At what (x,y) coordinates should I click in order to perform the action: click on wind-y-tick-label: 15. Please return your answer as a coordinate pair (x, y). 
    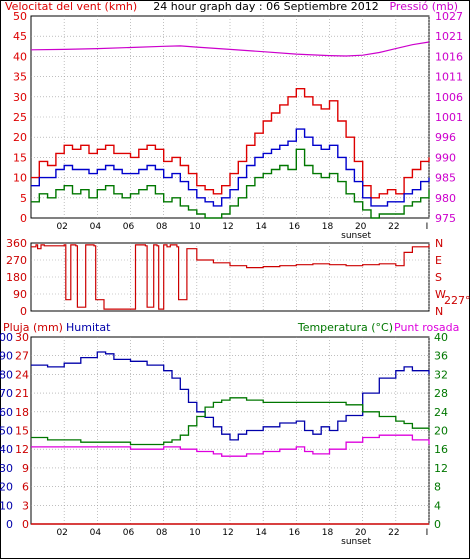
    Looking at the image, I should click on (20, 157).